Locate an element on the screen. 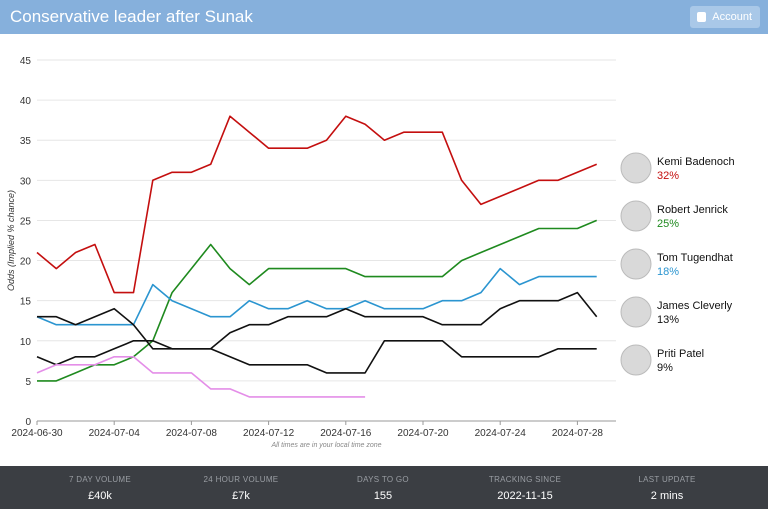 The image size is (768, 509). y-tick-label: 20 is located at coordinates (26, 262).